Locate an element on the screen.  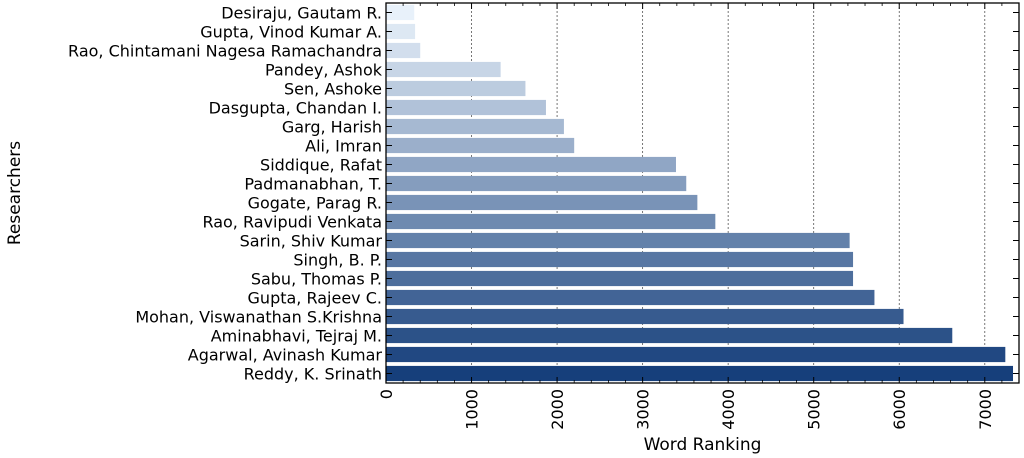
y-tick-label: Padmanabhan, T. is located at coordinates (313, 184).